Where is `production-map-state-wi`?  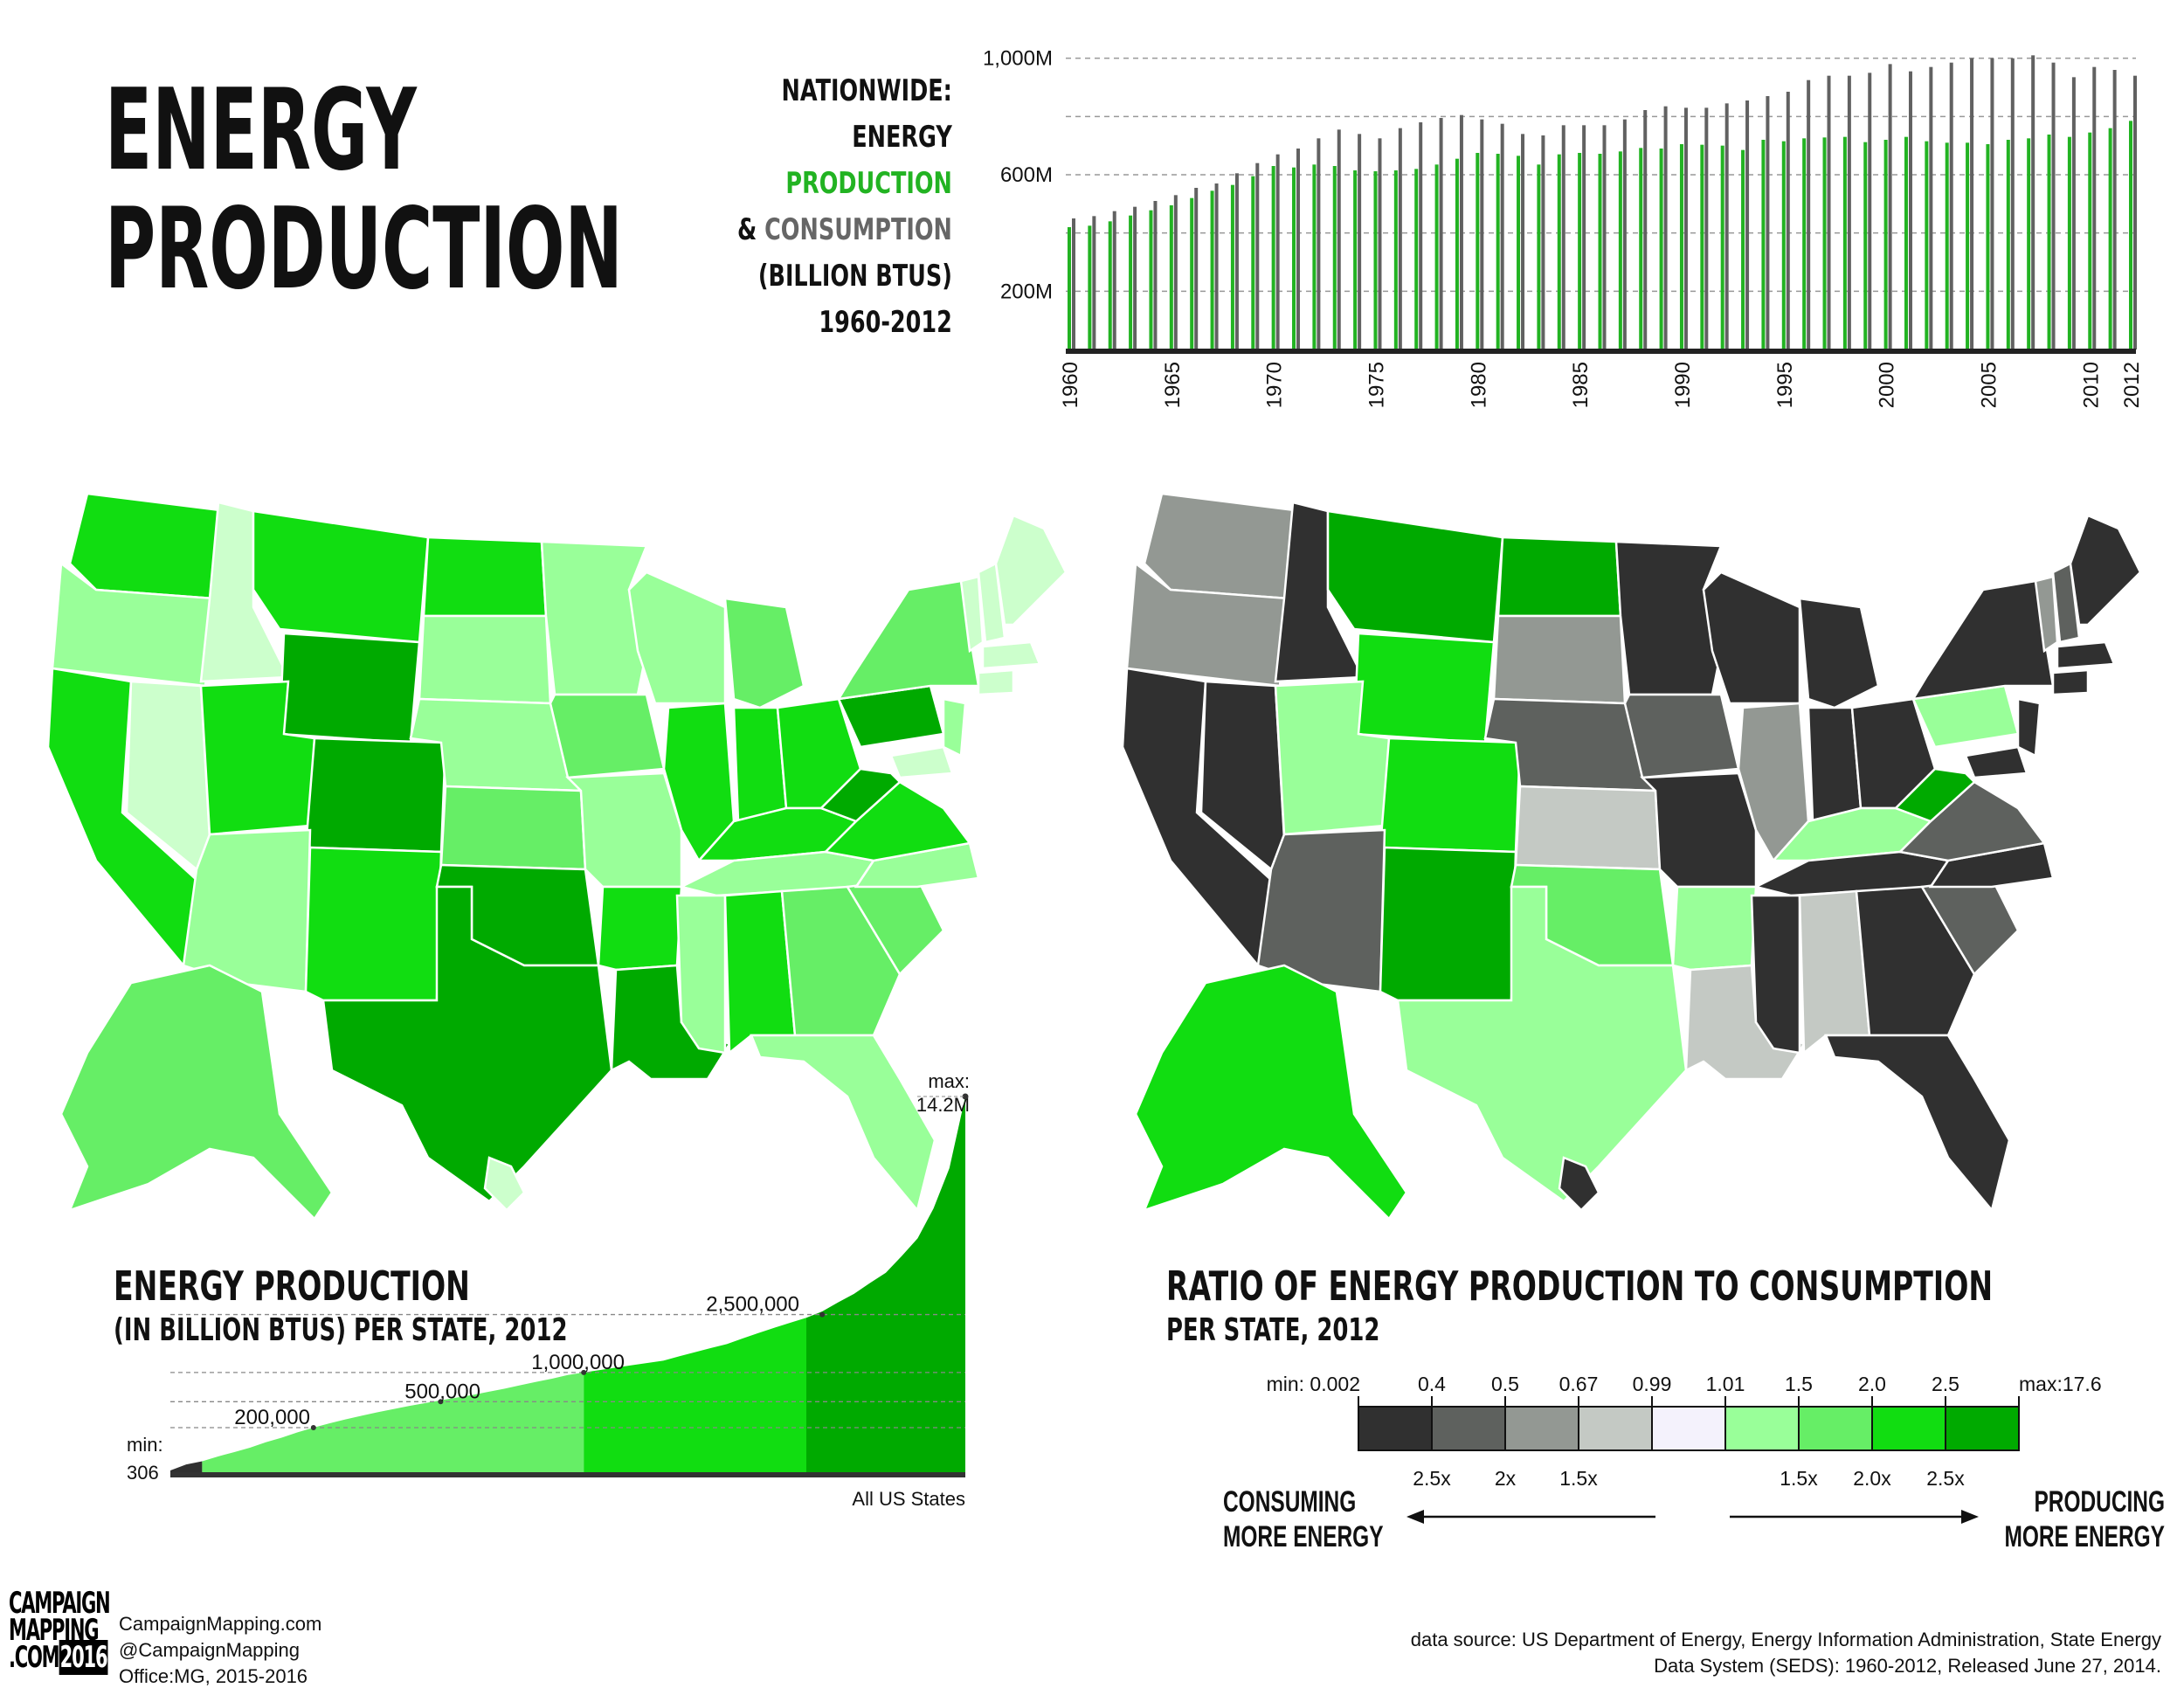 production-map-state-wi is located at coordinates (677, 638).